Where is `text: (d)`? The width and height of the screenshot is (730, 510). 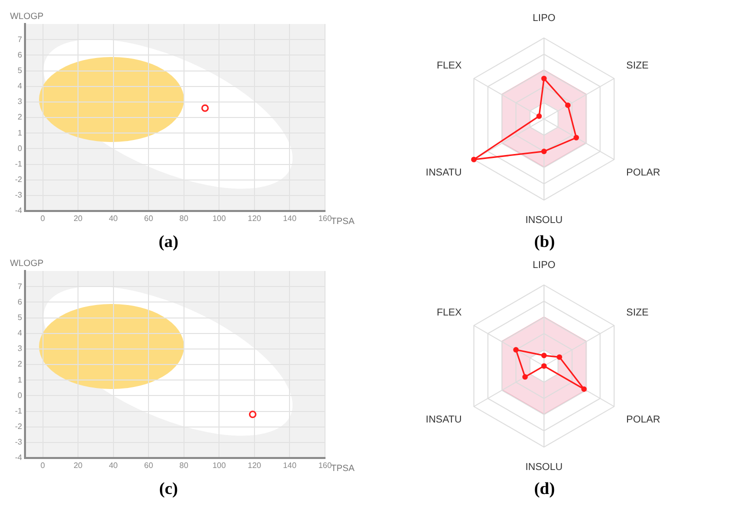
text: (d) is located at coordinates (544, 488).